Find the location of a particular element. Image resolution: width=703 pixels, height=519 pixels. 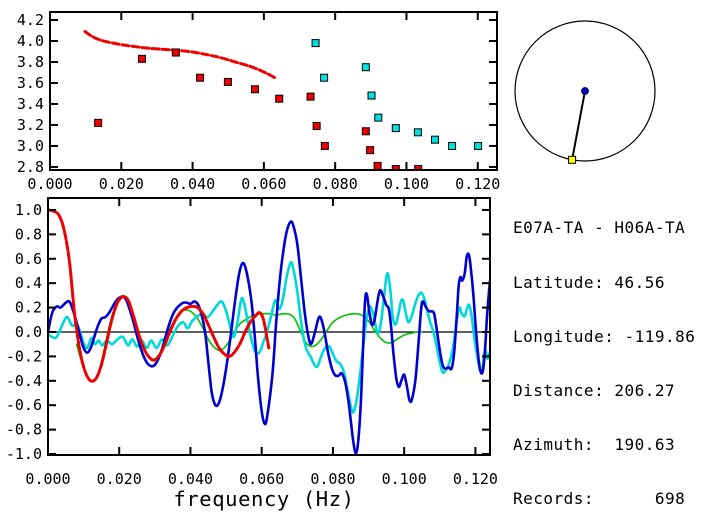

y-tick-label: 3.6 is located at coordinates (30, 83).